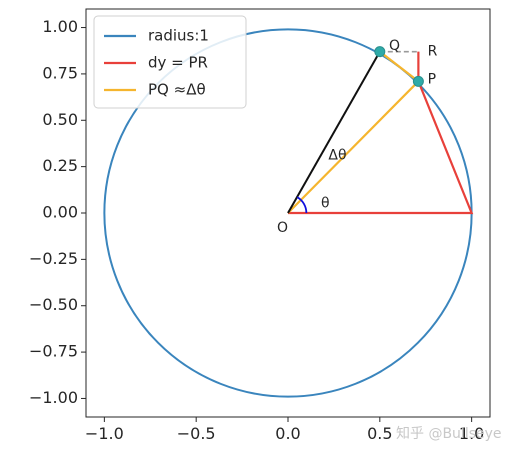  Describe the element at coordinates (325, 204) in the screenshot. I see `annotation-label: θ` at that location.